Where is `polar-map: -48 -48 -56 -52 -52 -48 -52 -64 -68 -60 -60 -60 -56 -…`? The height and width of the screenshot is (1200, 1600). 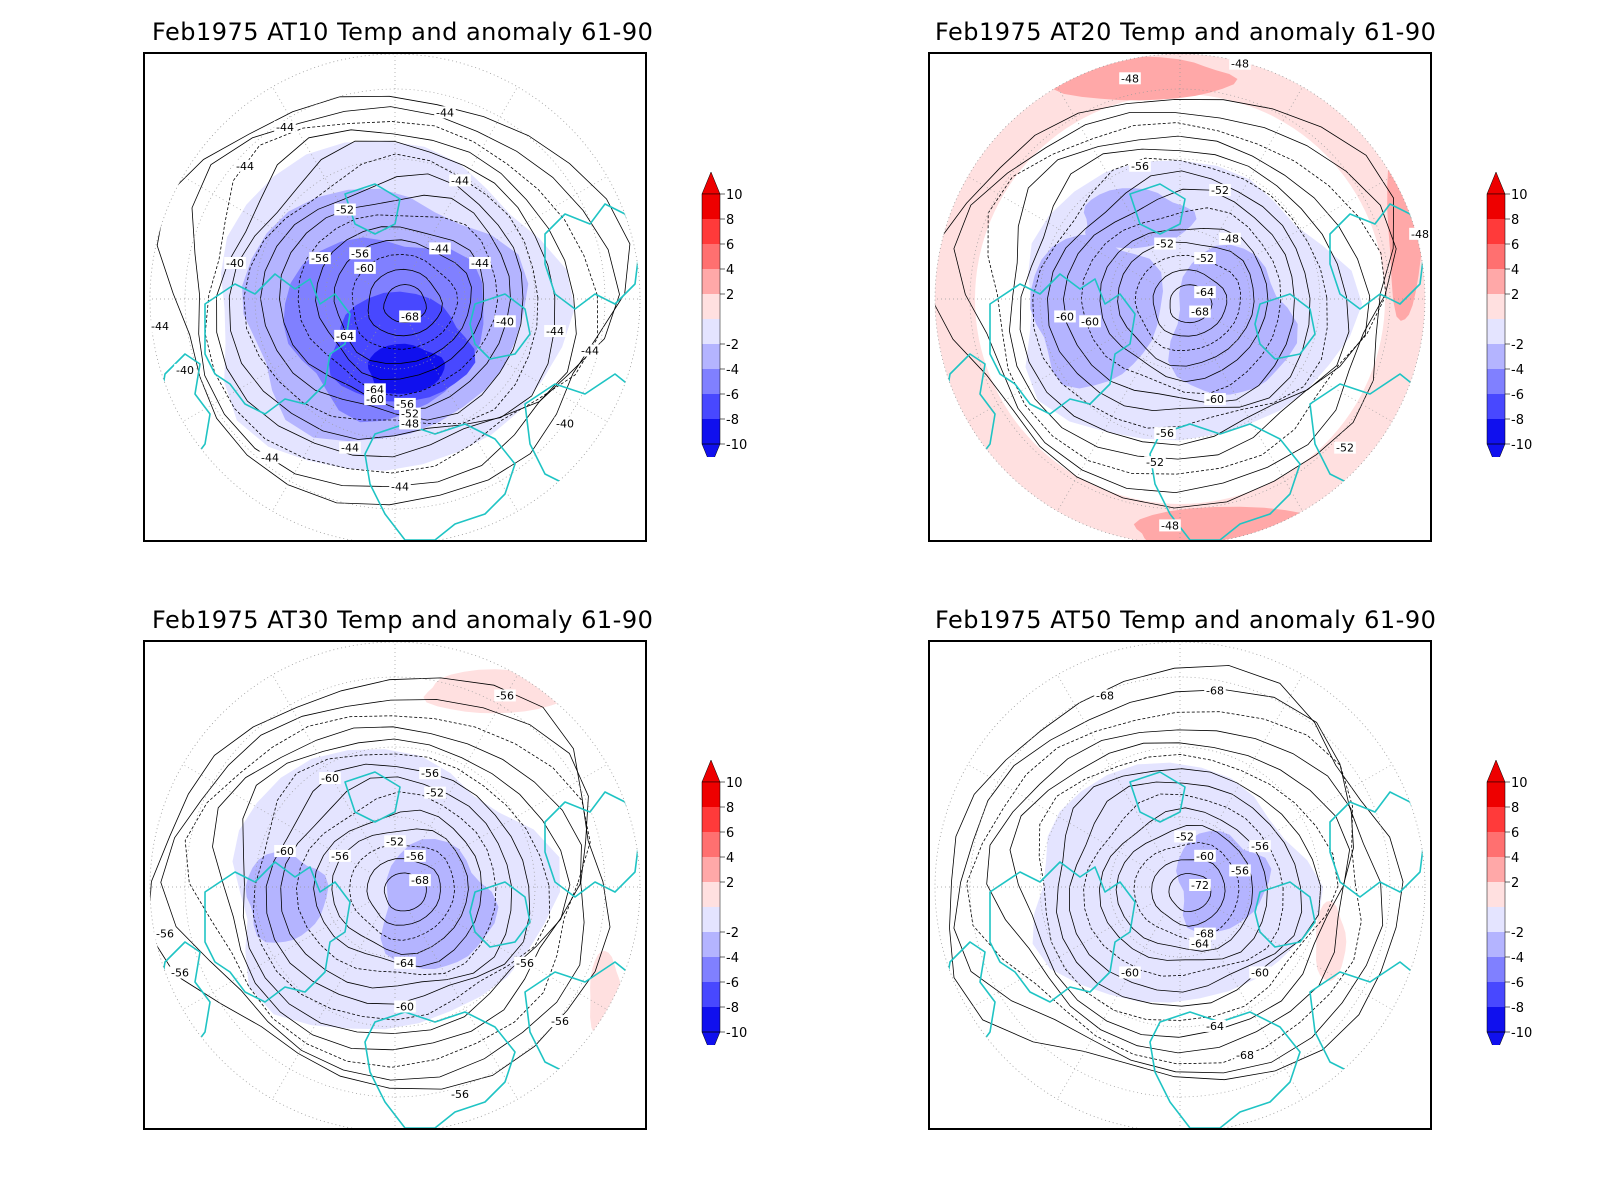
polar-map: -48 -48 -56 -52 -52 -48 -52 -64 -68 -60 -60 -60 -56 -… is located at coordinates (1182, 297).